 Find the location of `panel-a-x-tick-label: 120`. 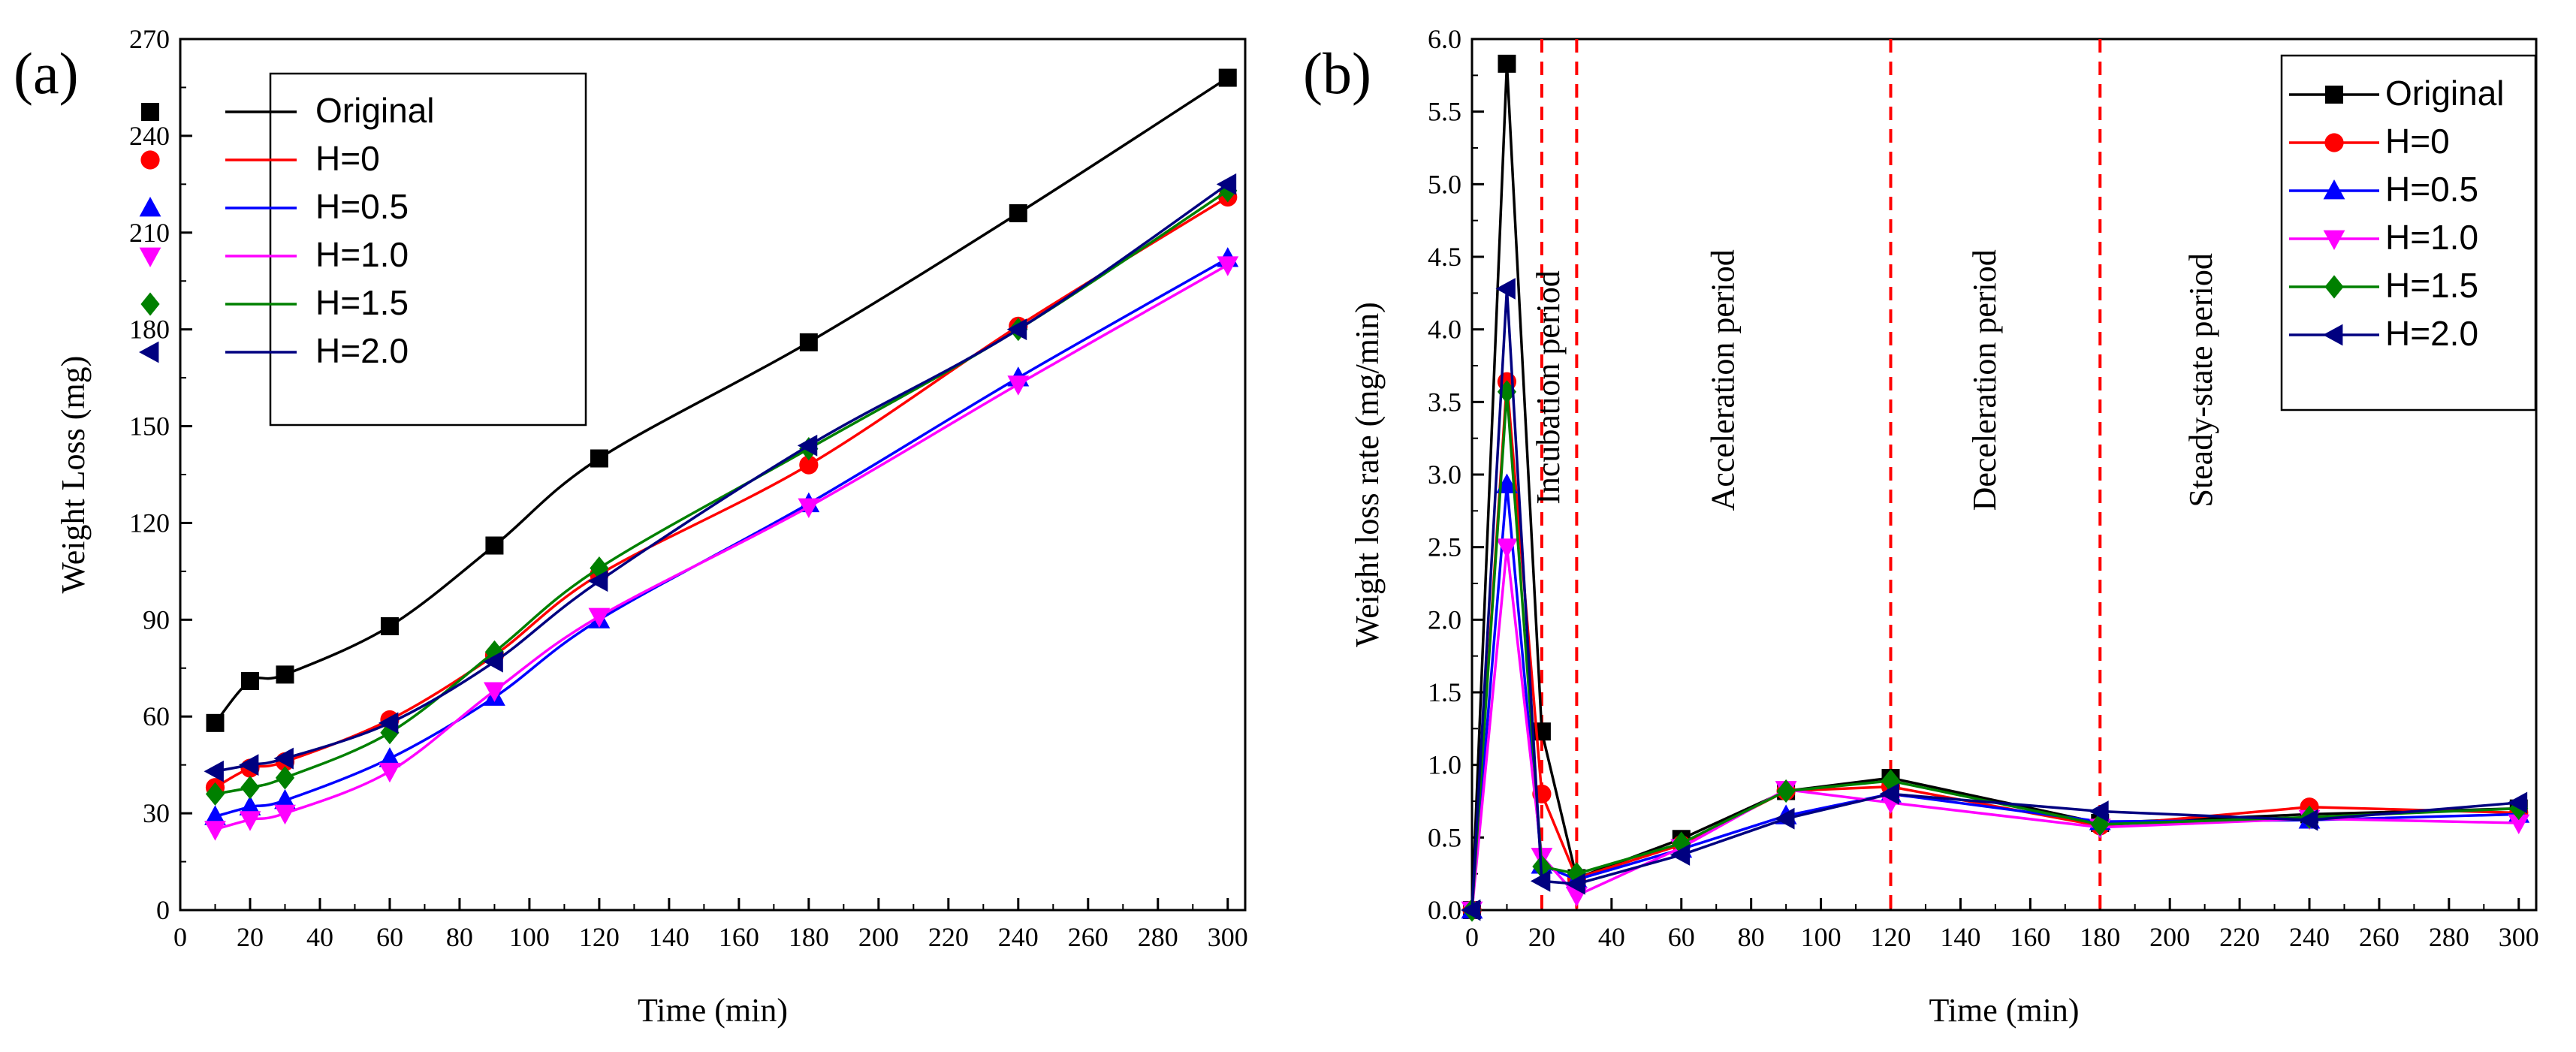

panel-a-x-tick-label: 120 is located at coordinates (599, 937).